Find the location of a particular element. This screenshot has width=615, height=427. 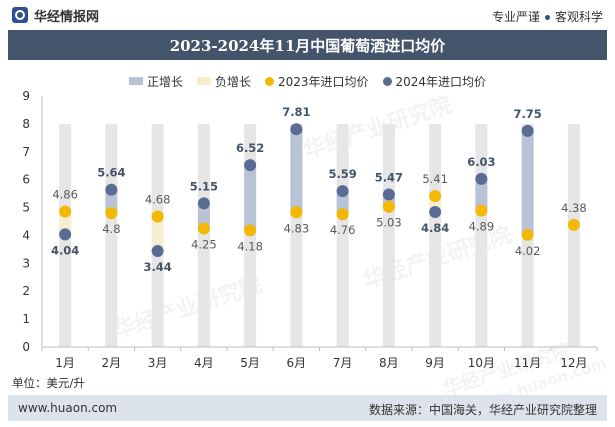

tagline-left: 专业严谨 is located at coordinates (515, 17).